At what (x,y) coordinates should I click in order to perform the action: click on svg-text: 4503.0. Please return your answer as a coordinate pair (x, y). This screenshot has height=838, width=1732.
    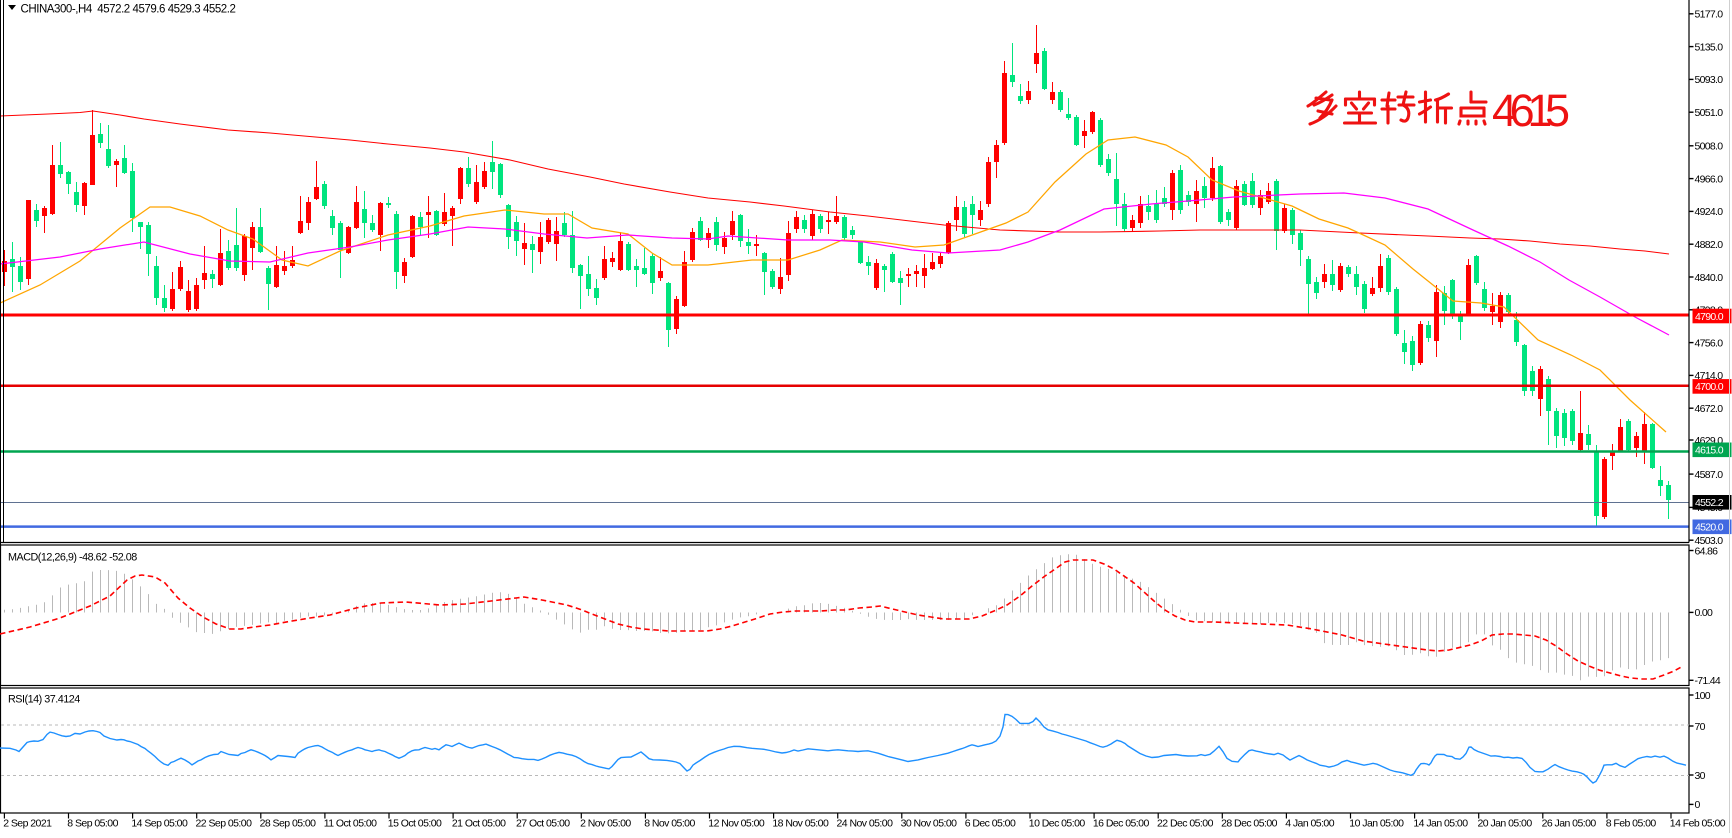
    Looking at the image, I should click on (1709, 541).